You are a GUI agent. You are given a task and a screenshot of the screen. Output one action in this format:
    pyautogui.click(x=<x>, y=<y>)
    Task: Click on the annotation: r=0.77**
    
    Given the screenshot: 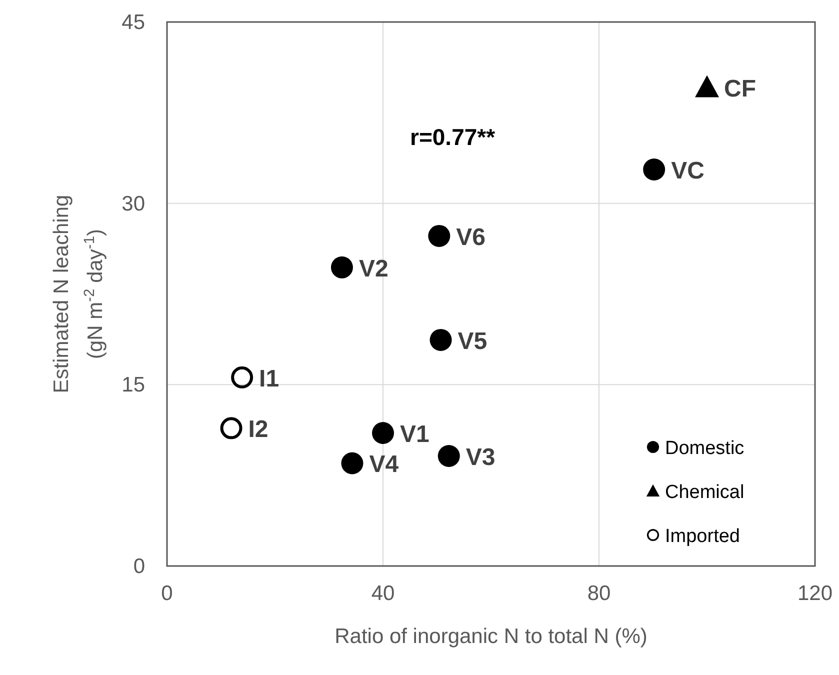 What is the action you would take?
    pyautogui.click(x=453, y=137)
    